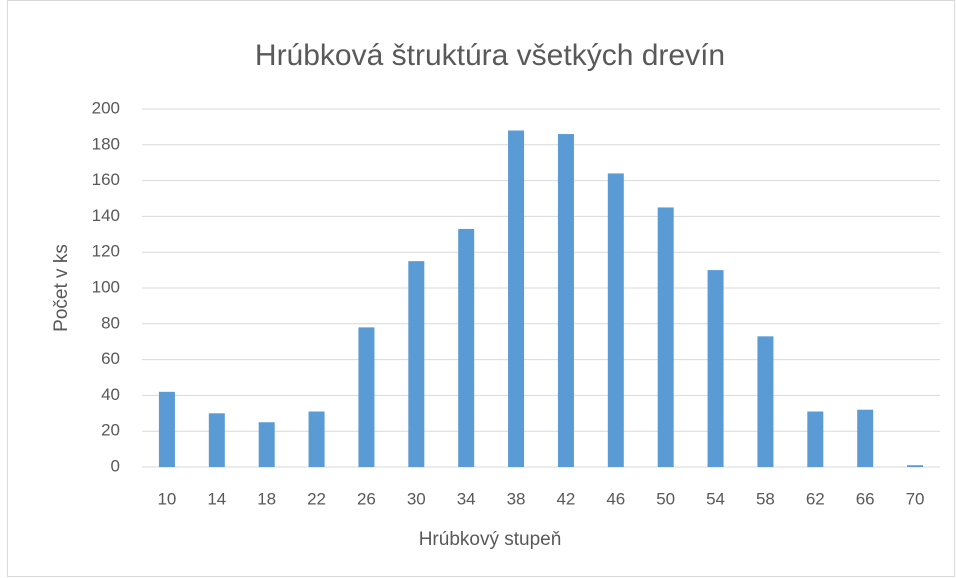 Image resolution: width=956 pixels, height=578 pixels. What do you see at coordinates (615, 498) in the screenshot?
I see `x-tick-label: 46` at bounding box center [615, 498].